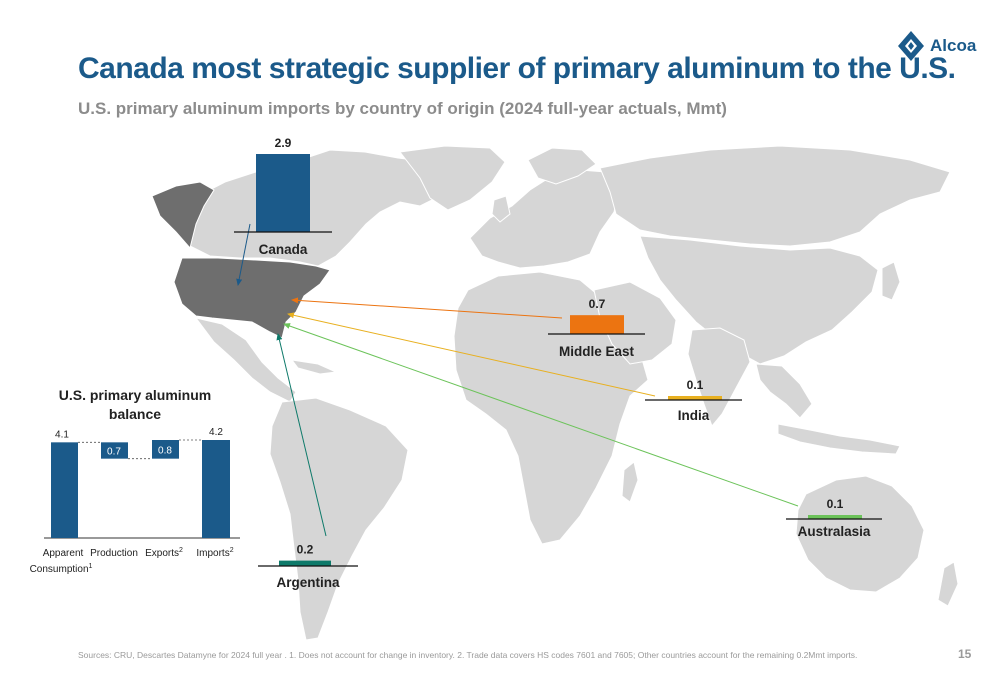 The height and width of the screenshot is (685, 1000). I want to click on country-label-india: India, so click(694, 415).